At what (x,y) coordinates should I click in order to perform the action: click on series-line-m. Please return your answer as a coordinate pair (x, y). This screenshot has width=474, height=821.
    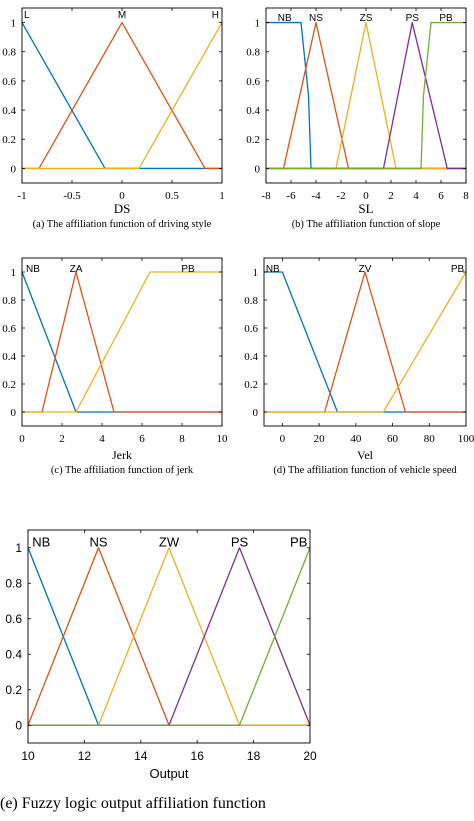
    Looking at the image, I should click on (122, 95).